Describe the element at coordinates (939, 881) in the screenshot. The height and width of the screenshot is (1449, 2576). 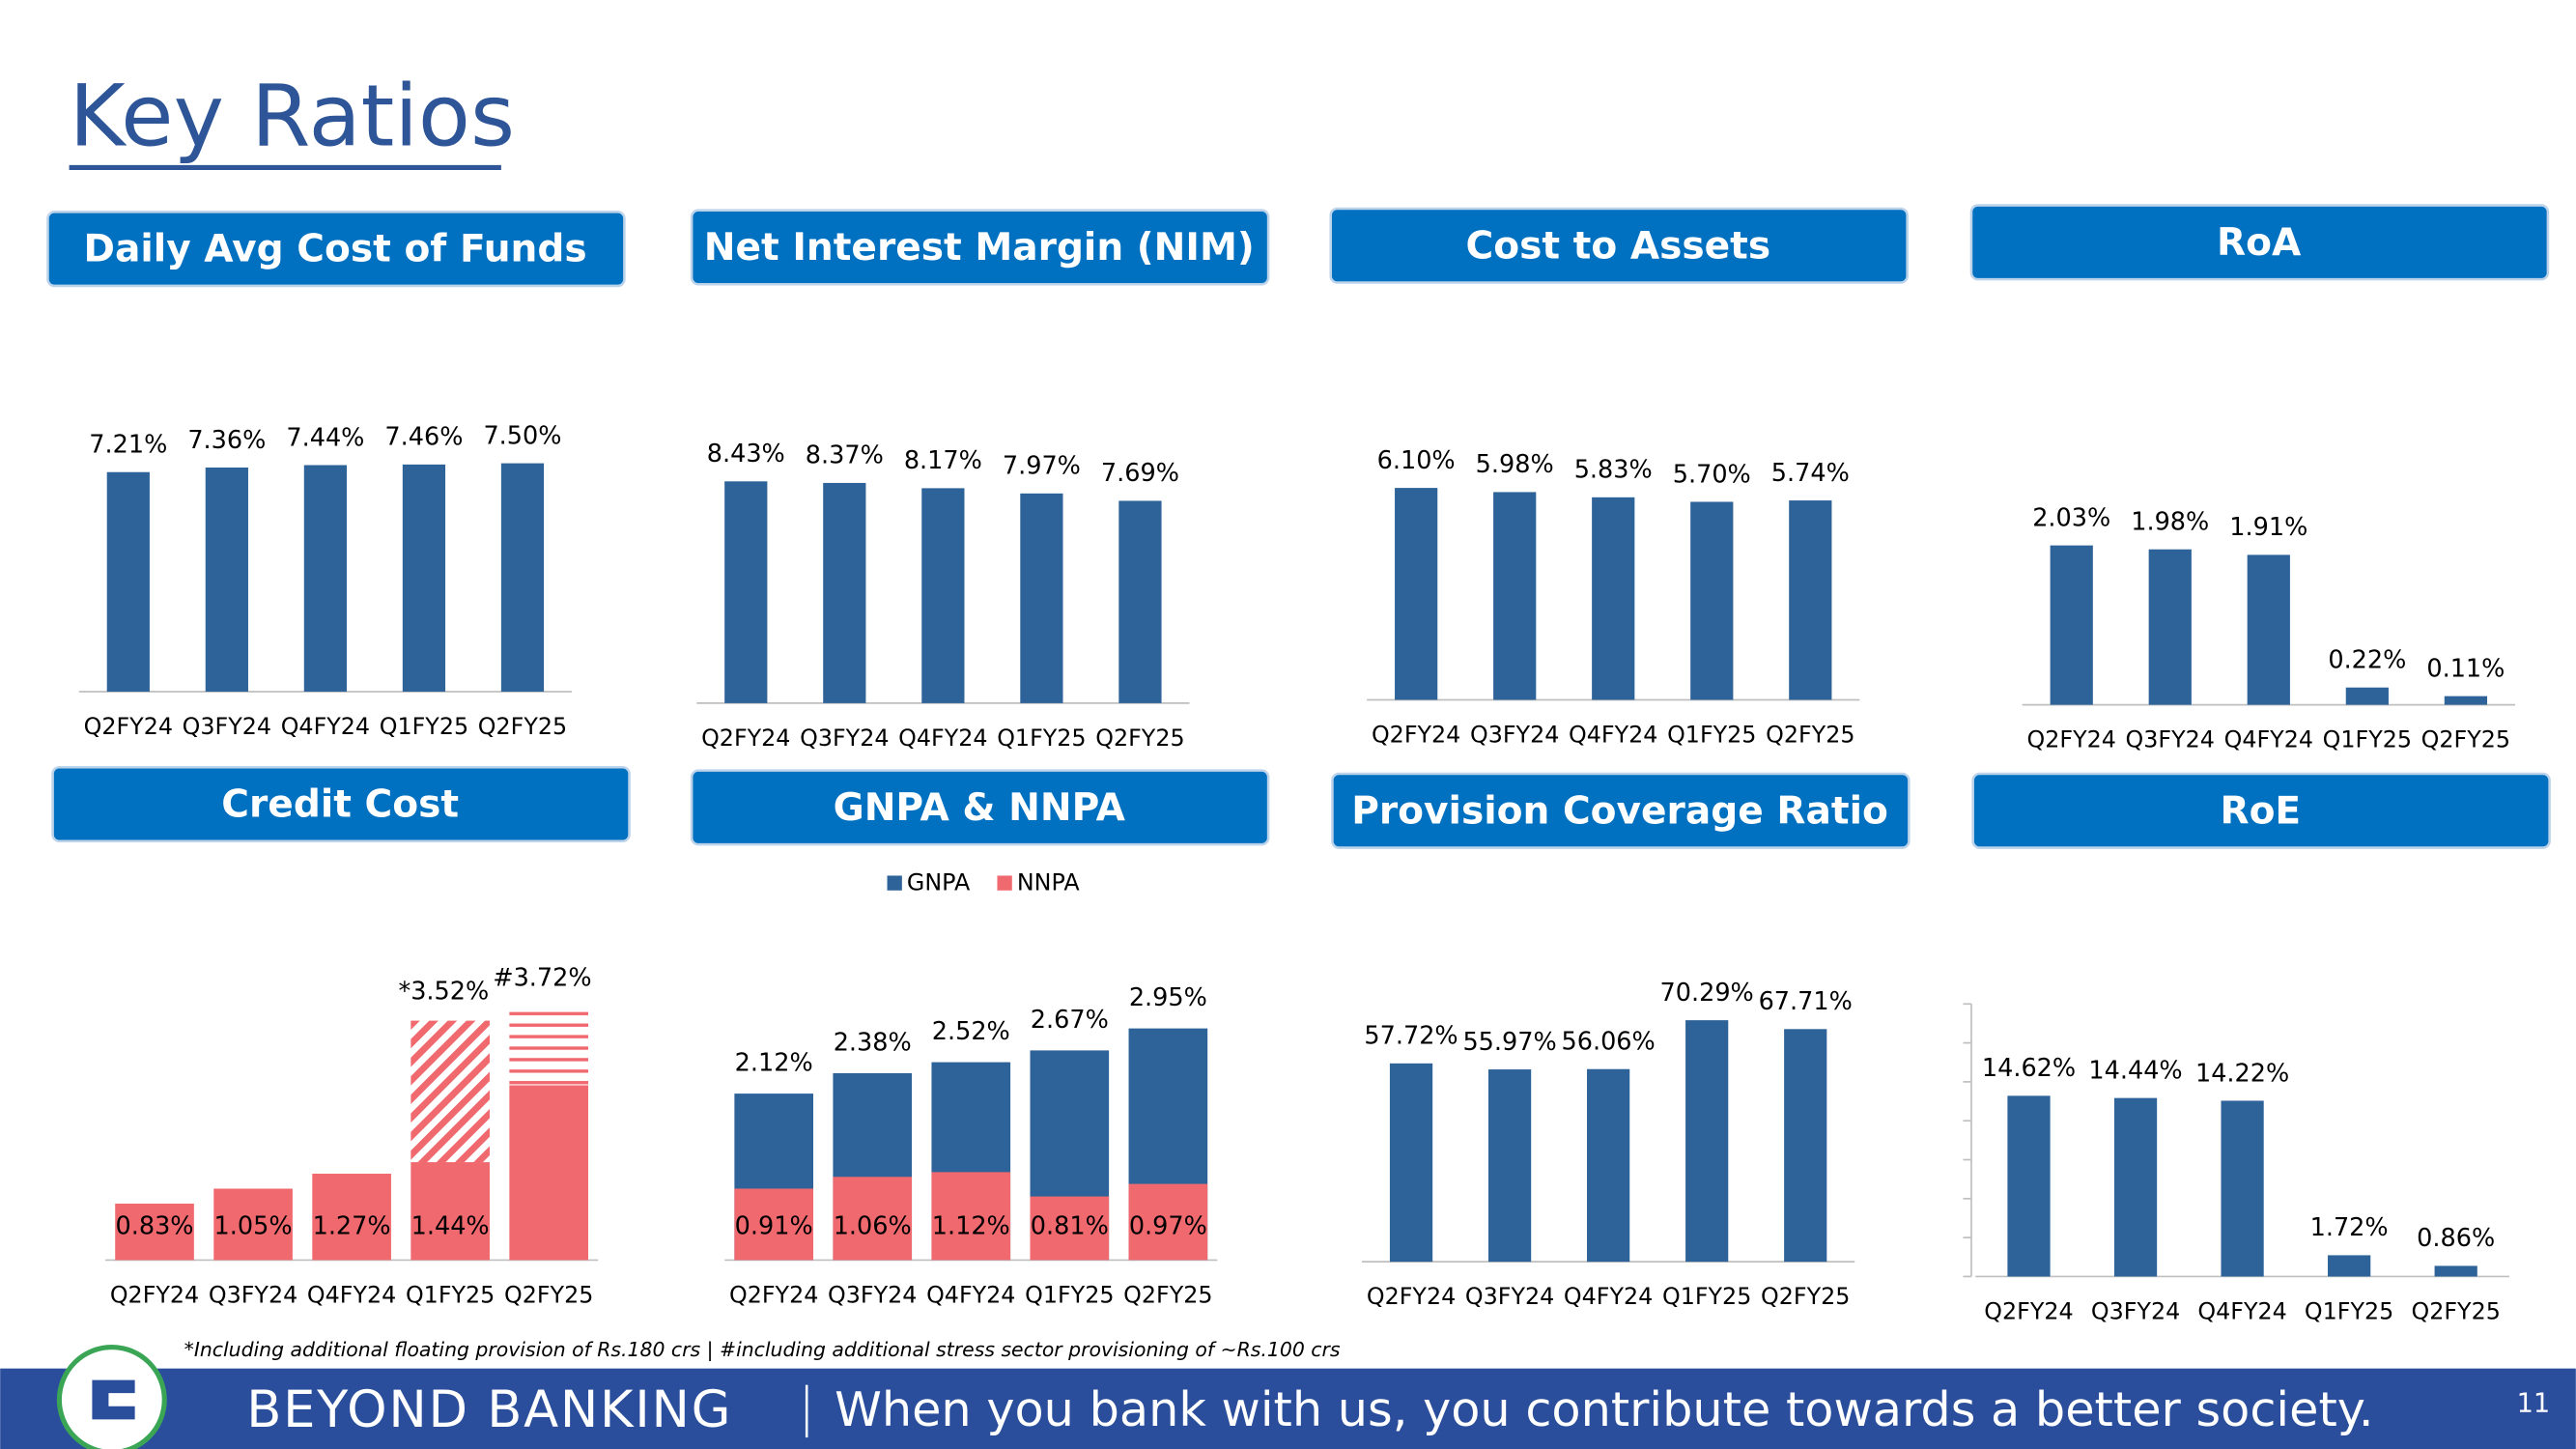
I see `legend-label: GNPA` at that location.